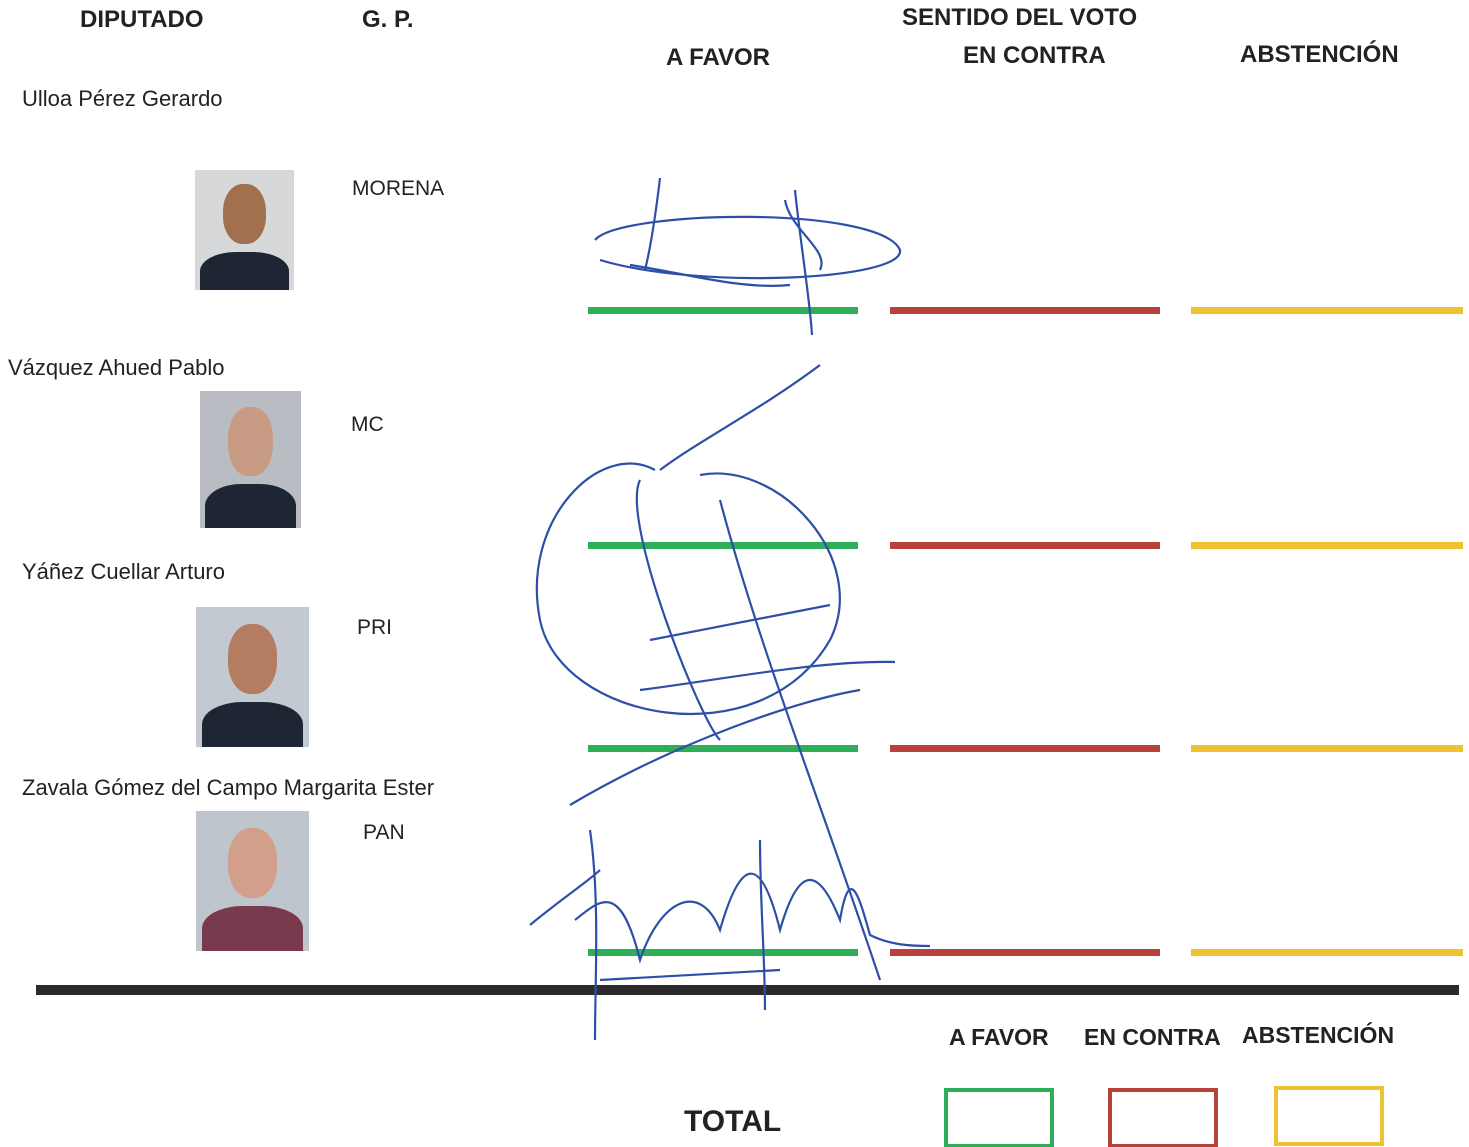  I want to click on total-label: EN CONTRA, so click(1152, 1037).